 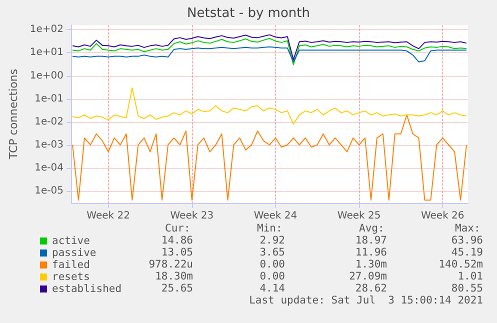 What do you see at coordinates (272, 252) in the screenshot?
I see `text: 3.65` at bounding box center [272, 252].